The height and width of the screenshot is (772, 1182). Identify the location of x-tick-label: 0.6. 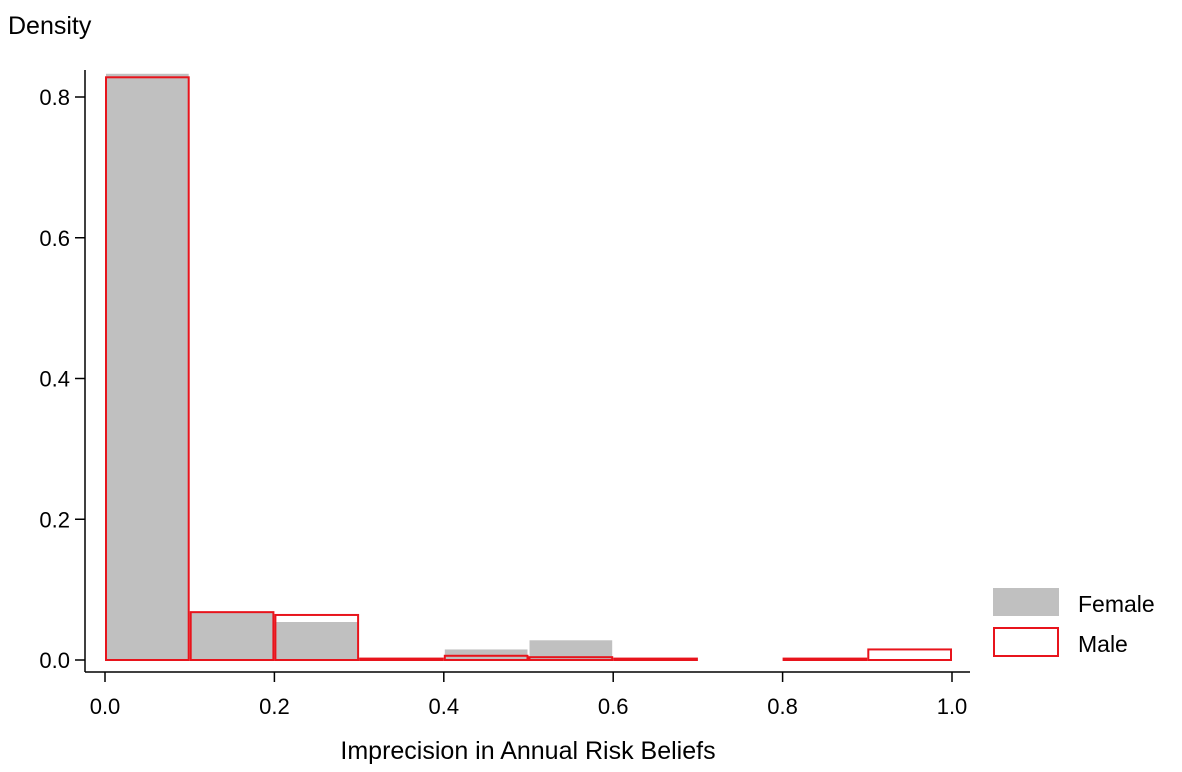
(613, 706).